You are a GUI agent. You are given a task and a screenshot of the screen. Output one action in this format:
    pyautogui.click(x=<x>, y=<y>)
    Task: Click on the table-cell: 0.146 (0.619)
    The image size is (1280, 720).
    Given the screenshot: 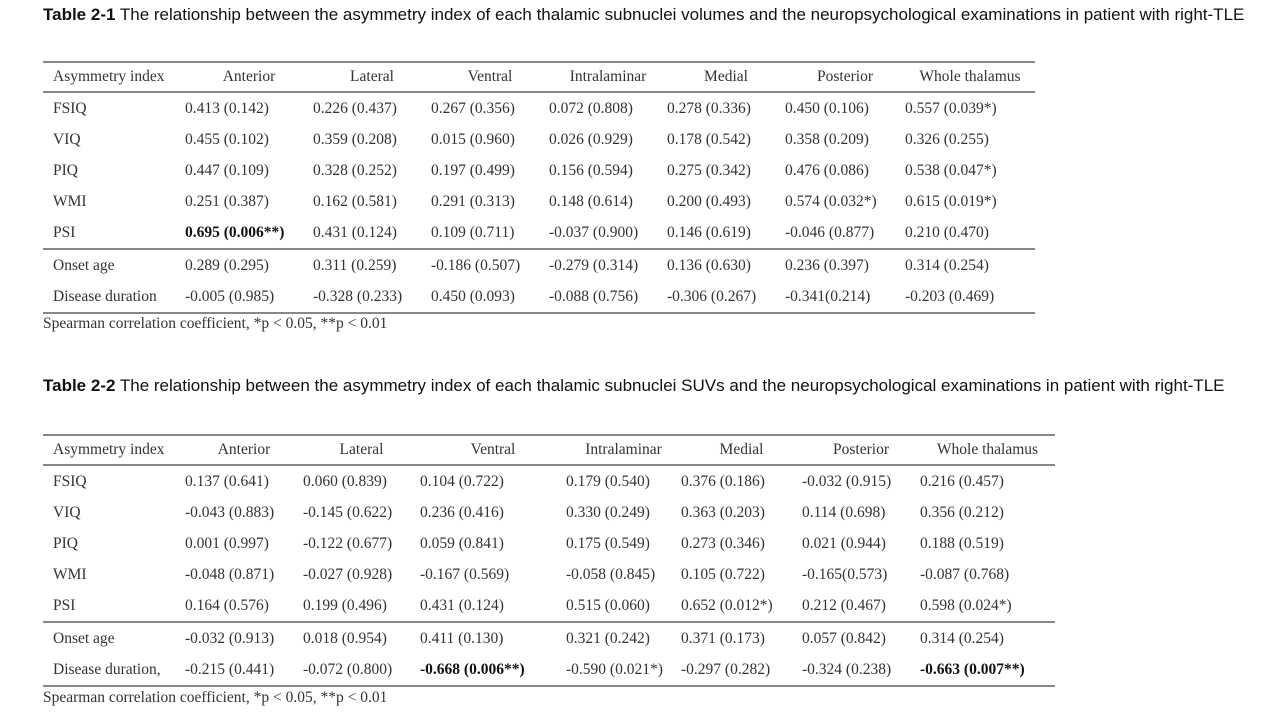 What is the action you would take?
    pyautogui.click(x=709, y=232)
    